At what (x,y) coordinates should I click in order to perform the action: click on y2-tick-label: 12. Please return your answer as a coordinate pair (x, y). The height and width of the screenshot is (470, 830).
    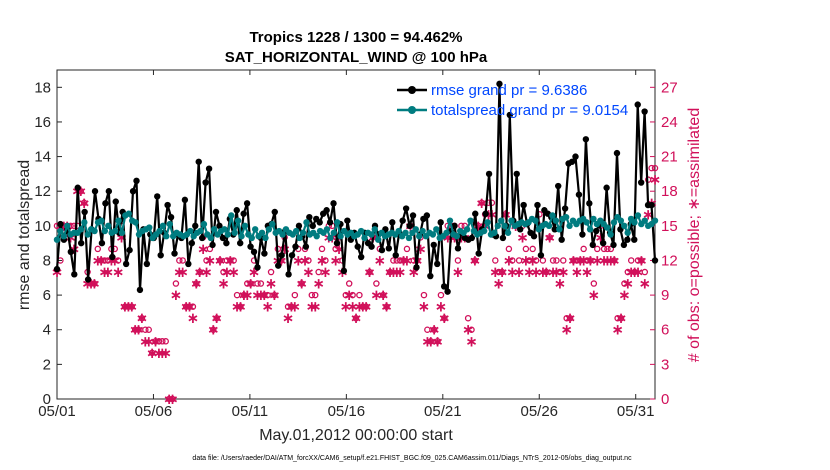
    Looking at the image, I should click on (669, 260).